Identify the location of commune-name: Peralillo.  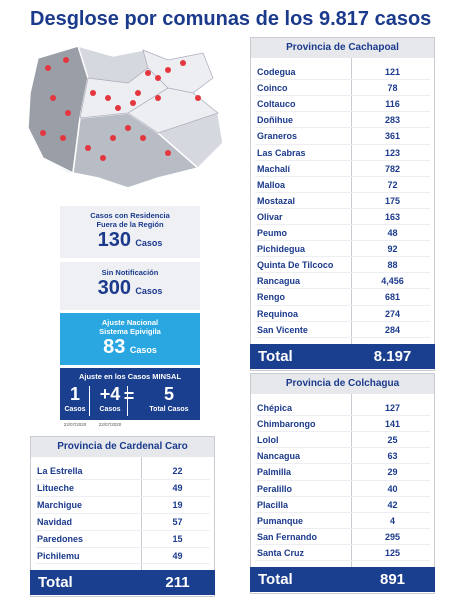
(275, 488).